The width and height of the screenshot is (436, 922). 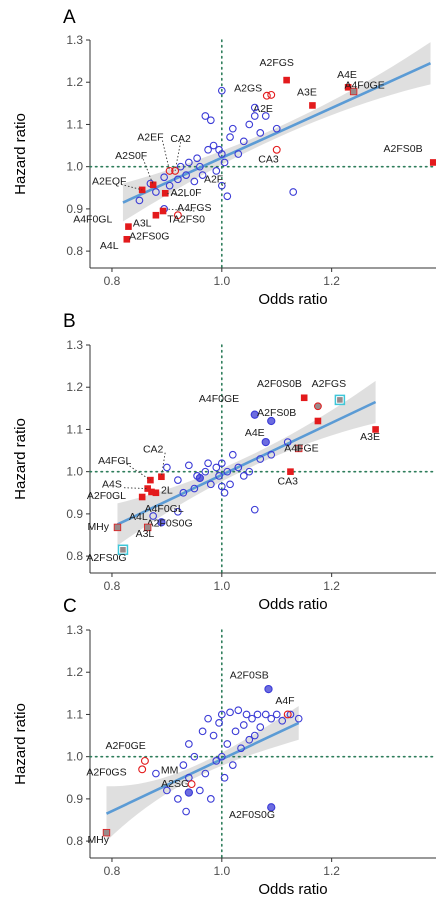 I want to click on point-label: CA3, so click(x=287, y=481).